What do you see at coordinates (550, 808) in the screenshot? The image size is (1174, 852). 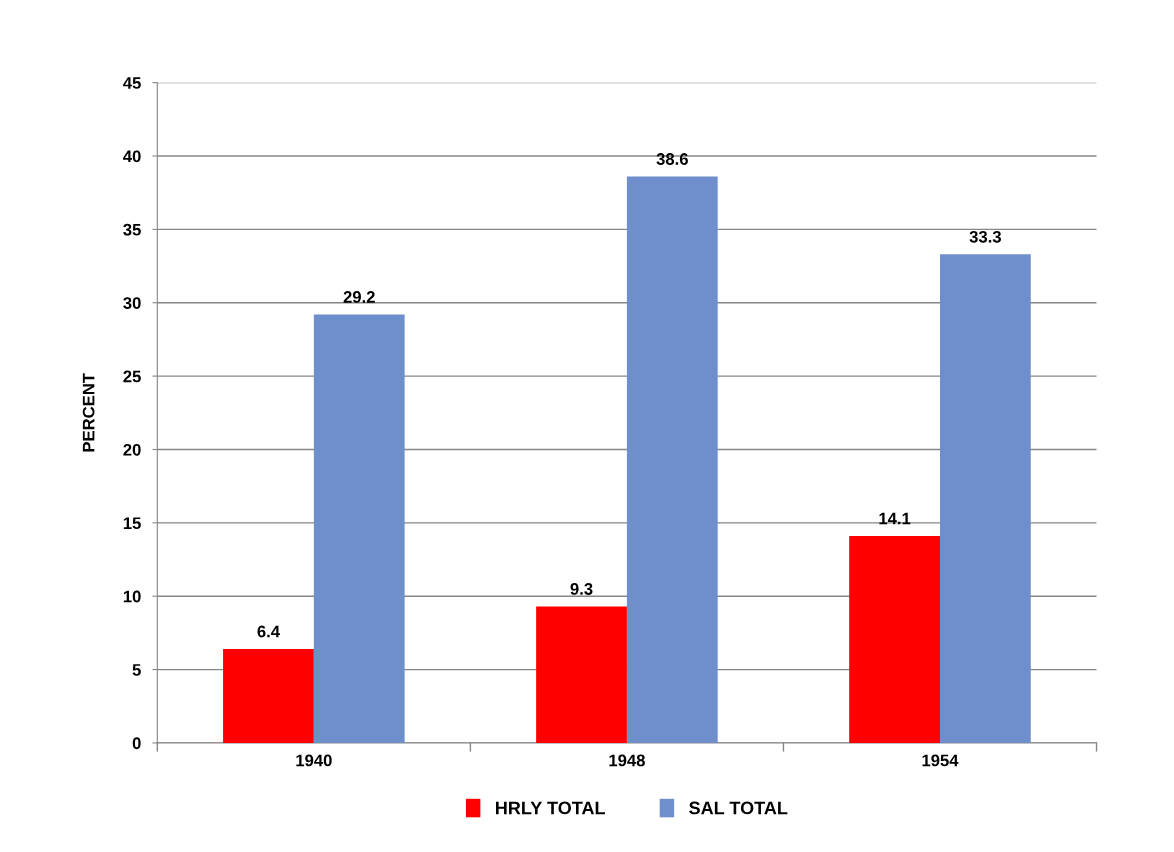 I see `legend-label: HRLY TOTAL` at bounding box center [550, 808].